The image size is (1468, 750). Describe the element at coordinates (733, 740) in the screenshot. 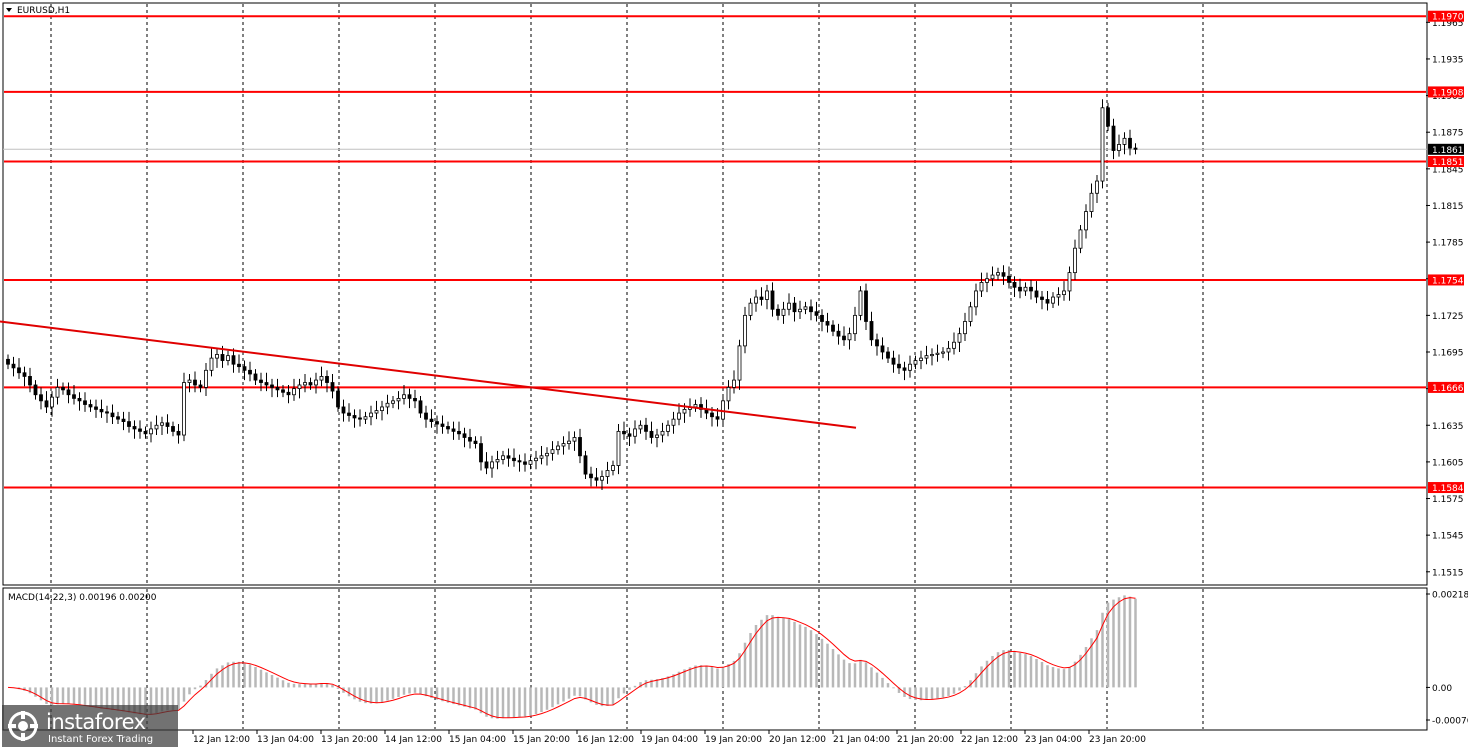

I see `time-tick-label: 19 Jan 20:00` at that location.